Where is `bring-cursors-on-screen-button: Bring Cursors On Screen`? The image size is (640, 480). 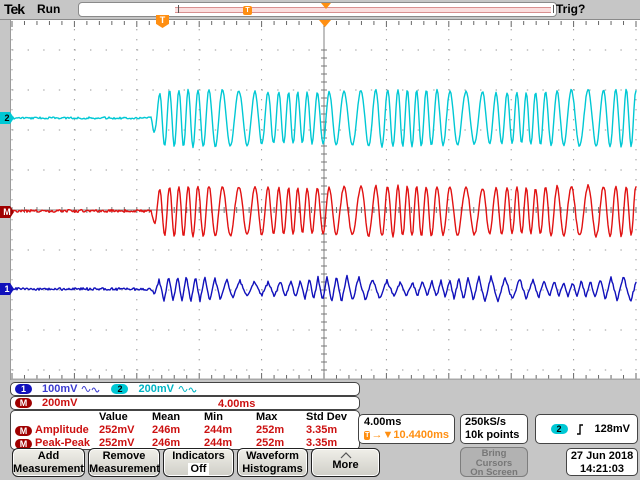 bring-cursors-on-screen-button: Bring Cursors On Screen is located at coordinates (494, 462).